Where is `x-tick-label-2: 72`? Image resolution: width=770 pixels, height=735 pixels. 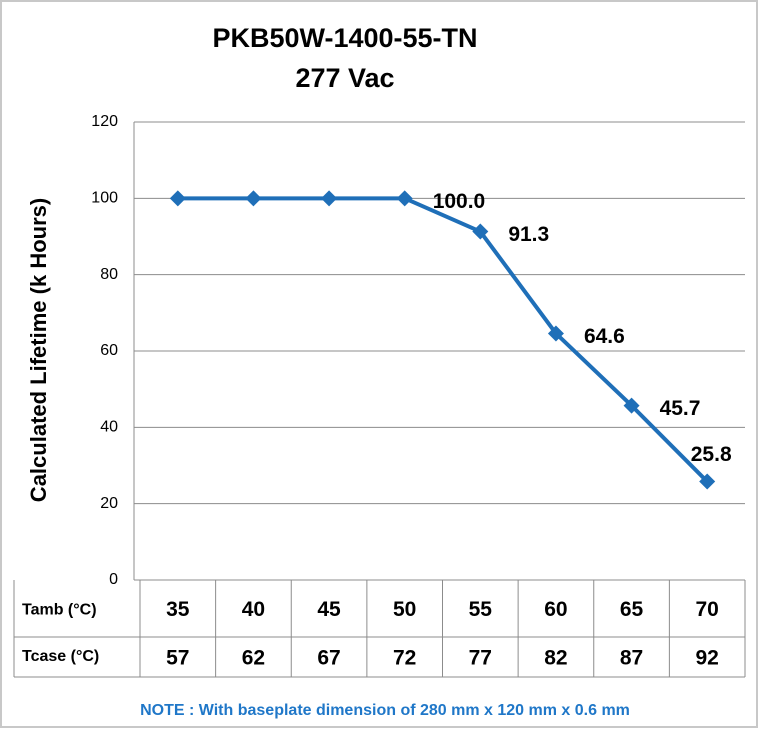 x-tick-label-2: 72 is located at coordinates (404, 658).